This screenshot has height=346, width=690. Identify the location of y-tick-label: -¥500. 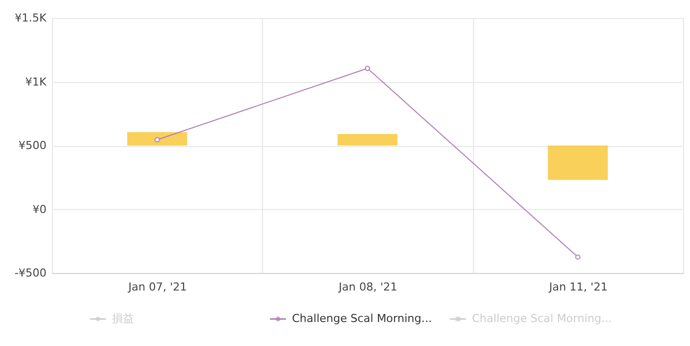
(30, 273).